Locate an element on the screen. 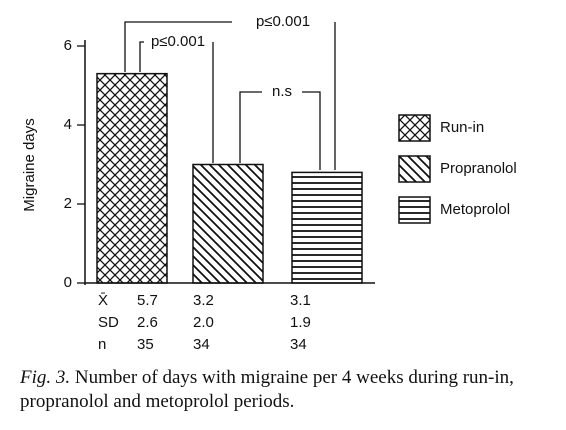  stat-label: n is located at coordinates (102, 344).